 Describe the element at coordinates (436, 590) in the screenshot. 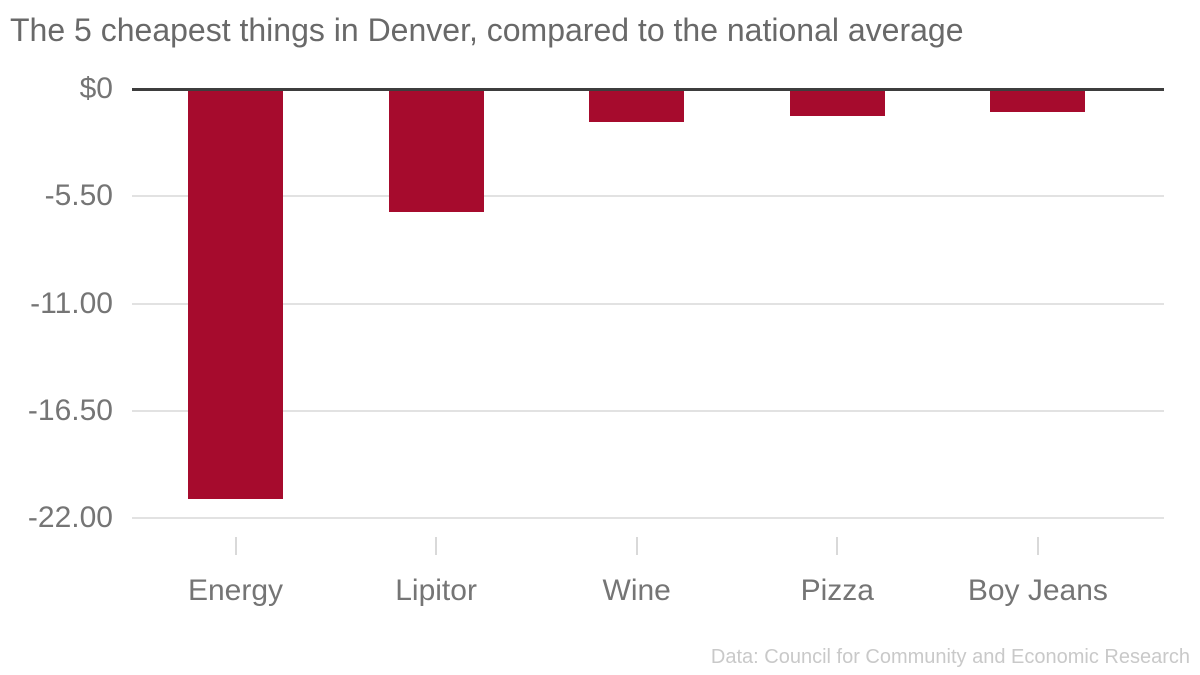

I see `x-axis-label-lipitor: Lipitor` at that location.